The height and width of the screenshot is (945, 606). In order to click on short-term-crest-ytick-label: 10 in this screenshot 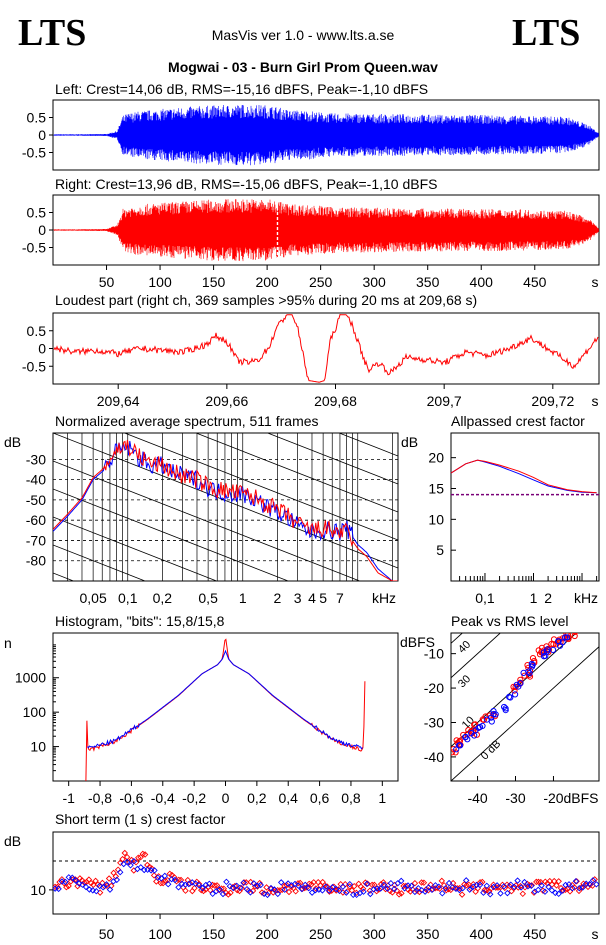, I will do `click(38, 890)`.